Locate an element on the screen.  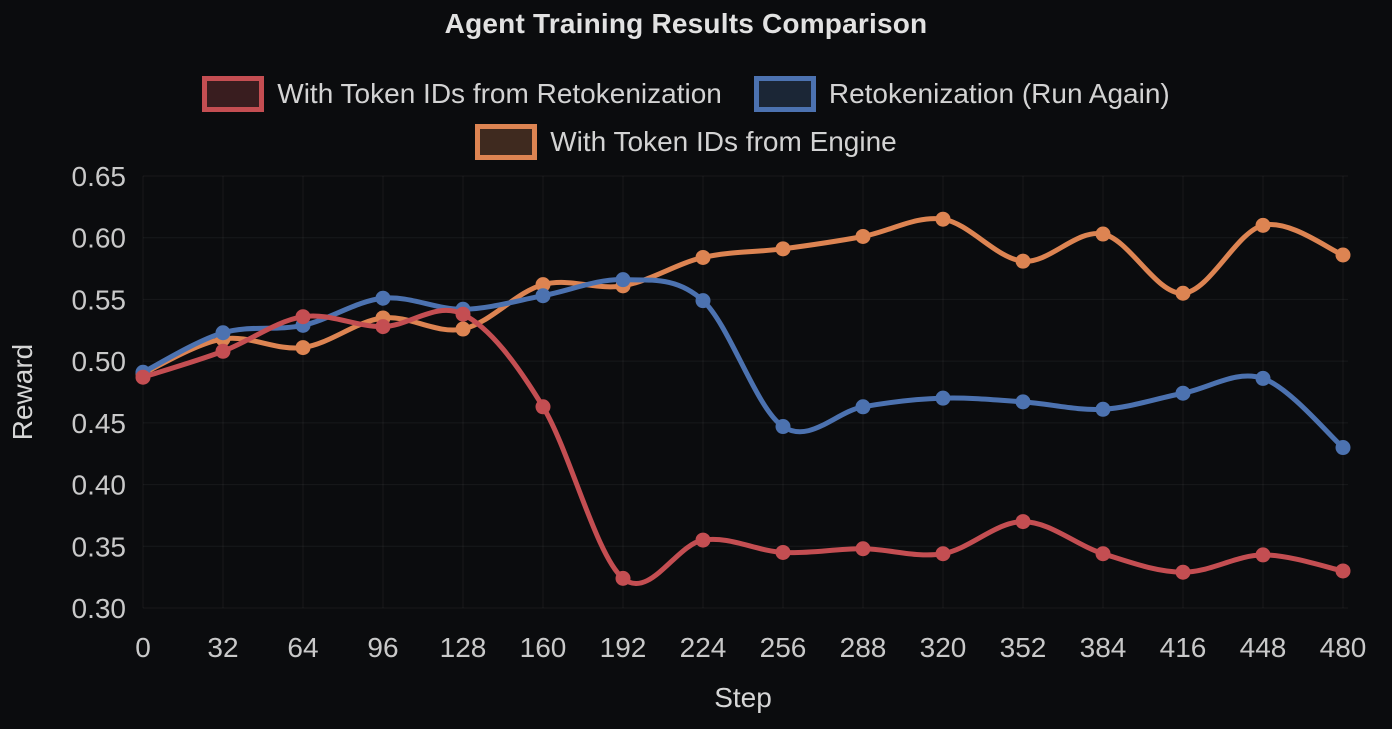
legend-label: With Token IDs from Engine is located at coordinates (723, 141).